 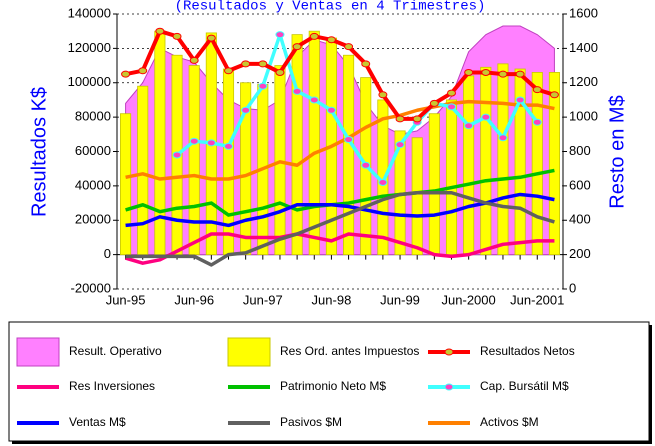 What do you see at coordinates (617, 151) in the screenshot?
I see `y2-axis-title: Resto en M$` at bounding box center [617, 151].